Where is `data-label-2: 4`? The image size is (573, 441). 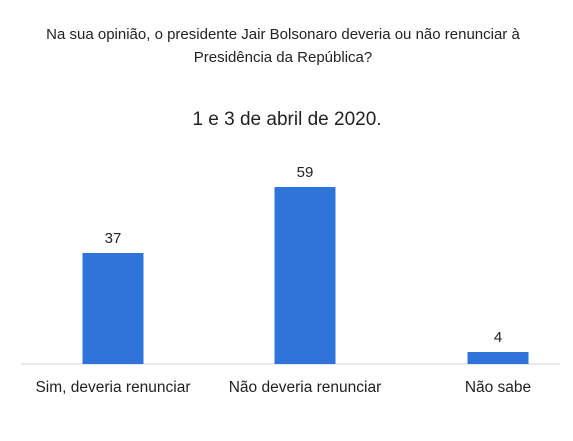
data-label-2: 4 is located at coordinates (498, 337).